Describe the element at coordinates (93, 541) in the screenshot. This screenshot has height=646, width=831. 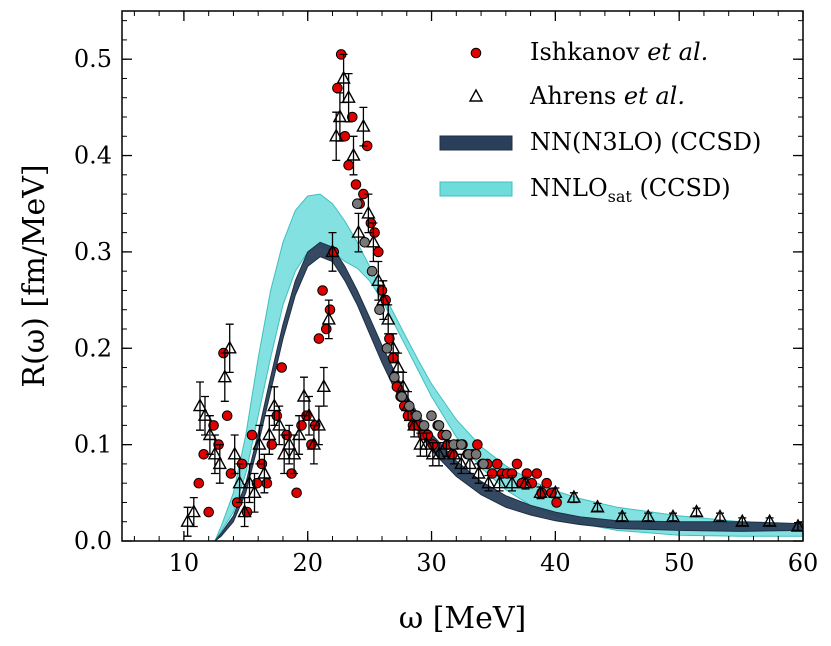
I see `y-tick-label: 0.0` at that location.